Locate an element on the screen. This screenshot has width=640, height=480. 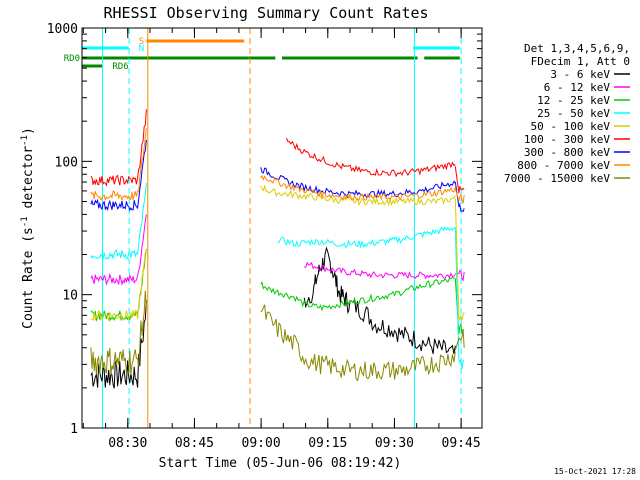
legend-label-100-300-kev: 100 - 300 keV is located at coordinates (567, 139).